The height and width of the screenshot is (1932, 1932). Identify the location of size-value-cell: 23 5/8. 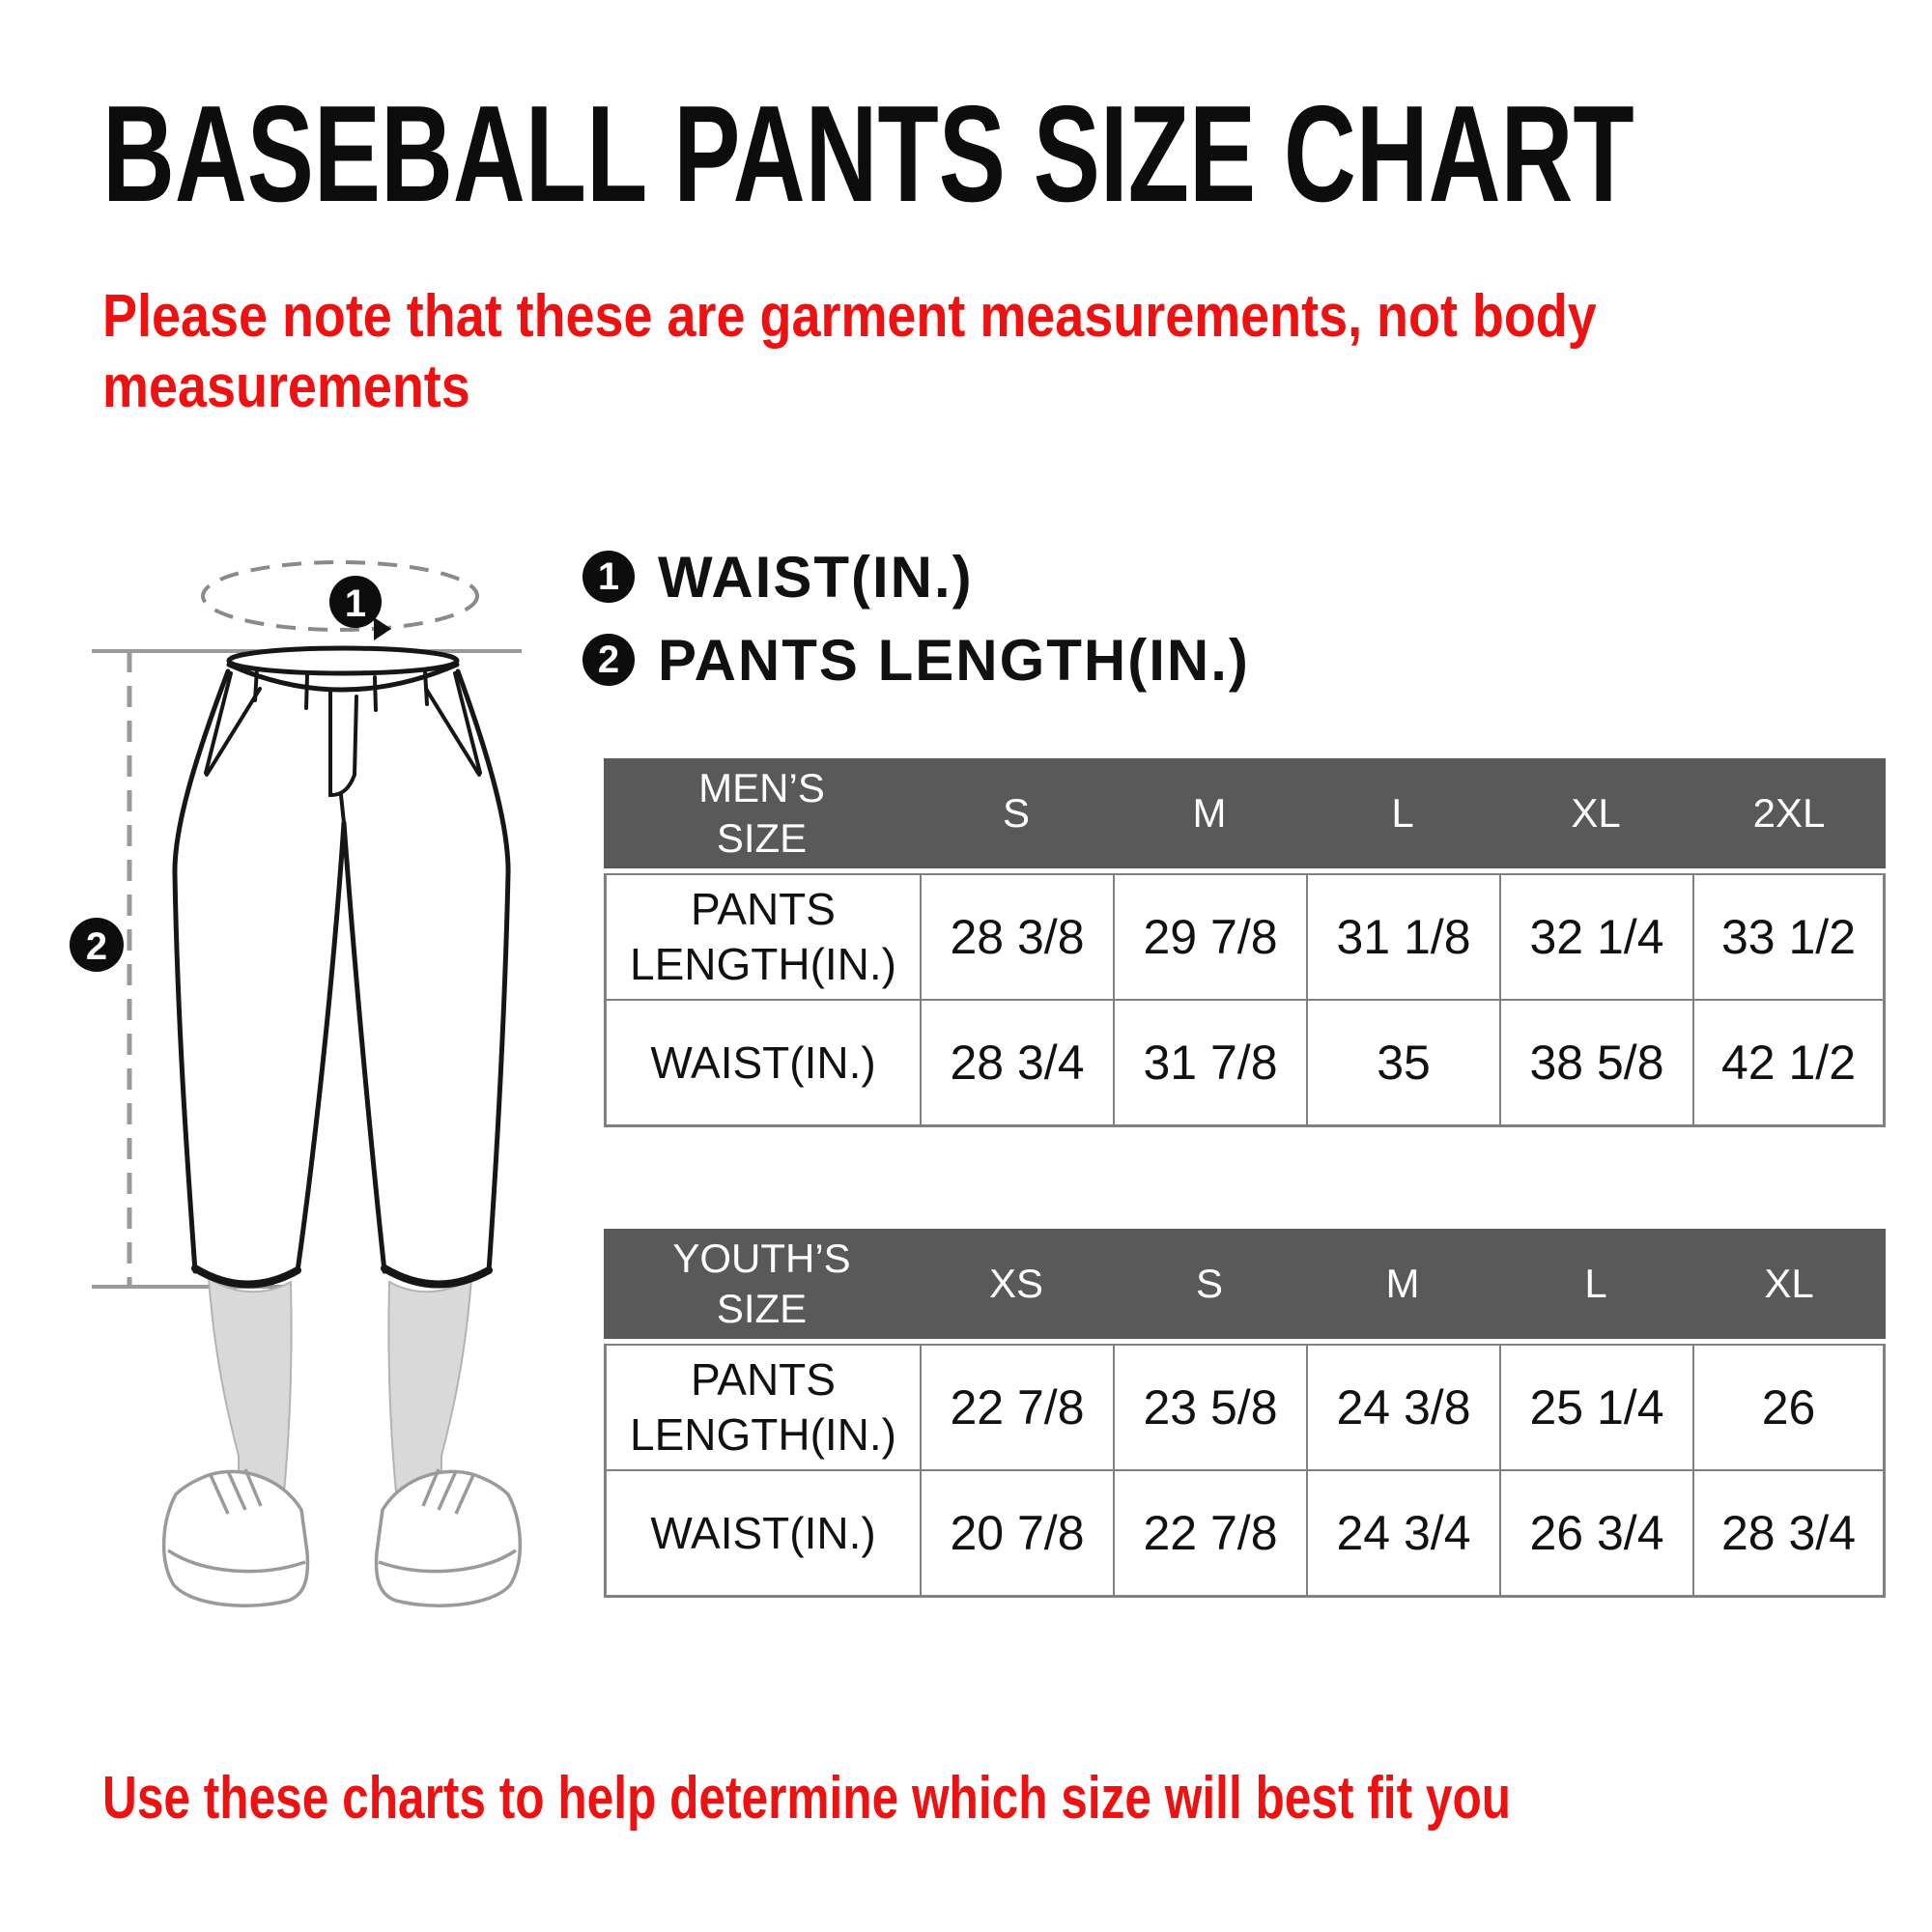
(1209, 1406).